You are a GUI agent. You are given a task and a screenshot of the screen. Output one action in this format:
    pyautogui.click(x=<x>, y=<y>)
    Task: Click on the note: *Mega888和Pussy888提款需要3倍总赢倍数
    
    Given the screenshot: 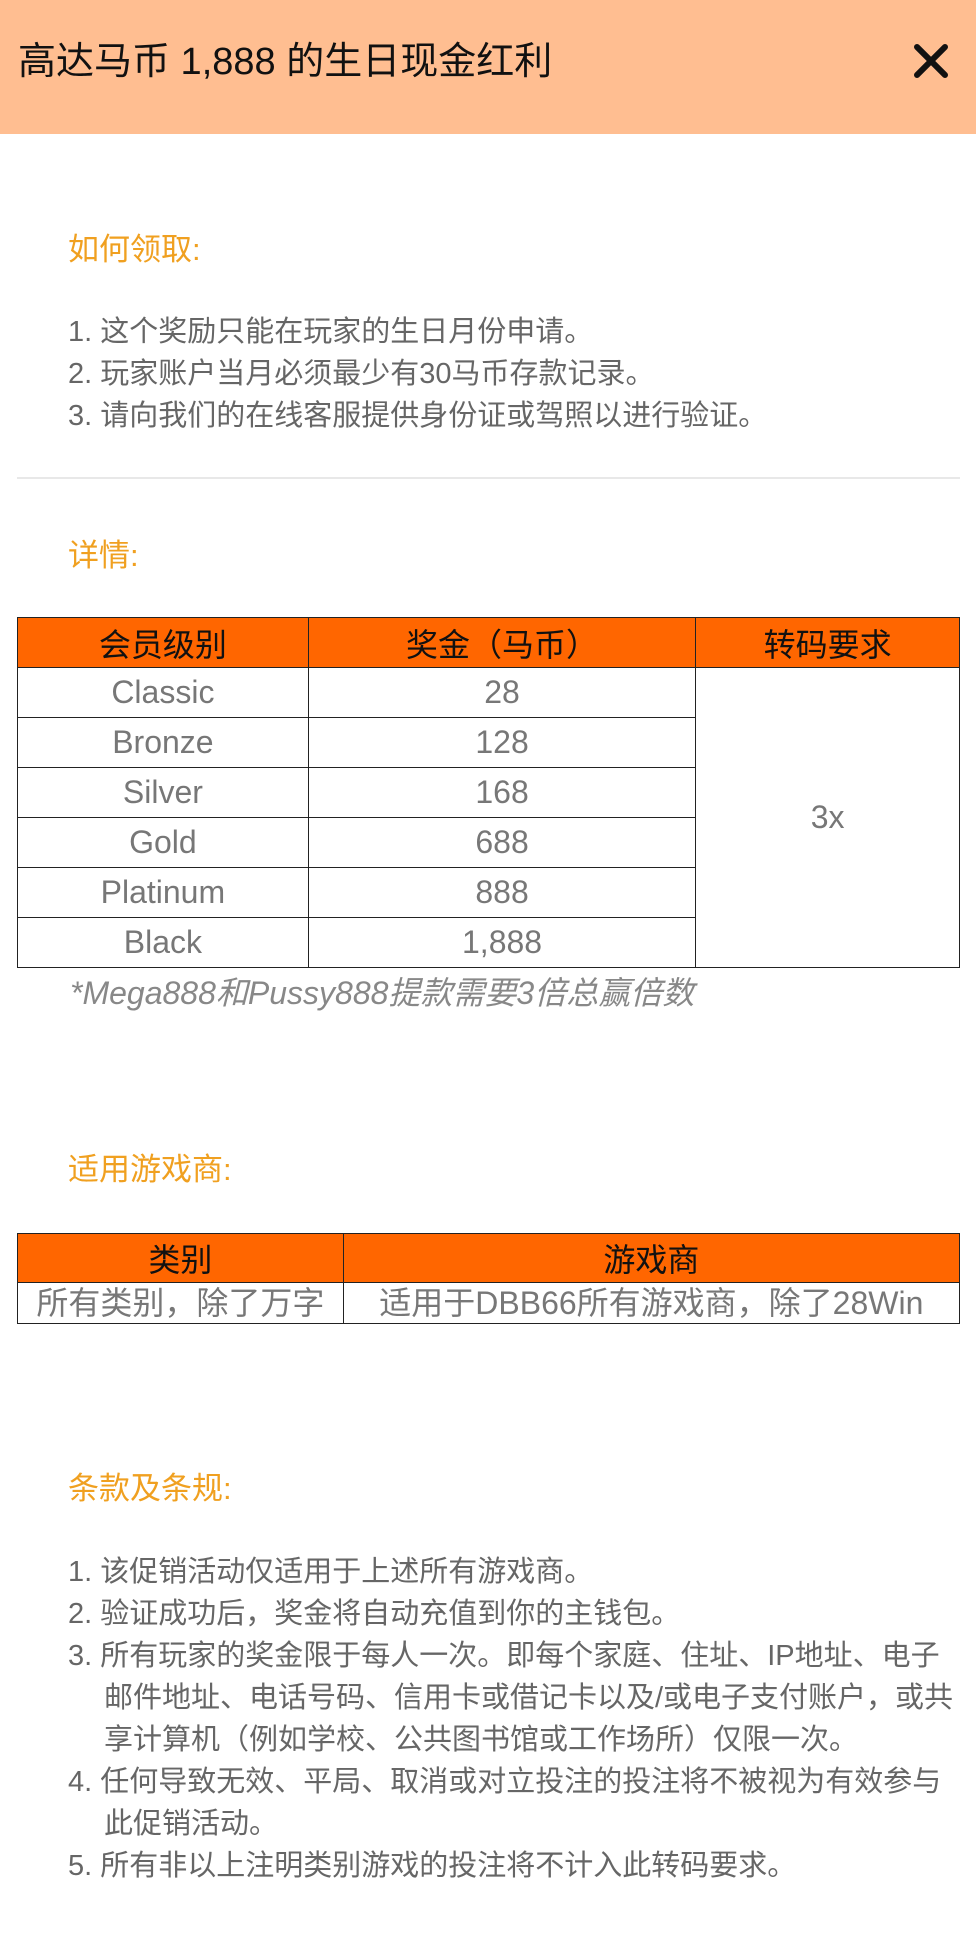 What is the action you would take?
    pyautogui.click(x=382, y=993)
    